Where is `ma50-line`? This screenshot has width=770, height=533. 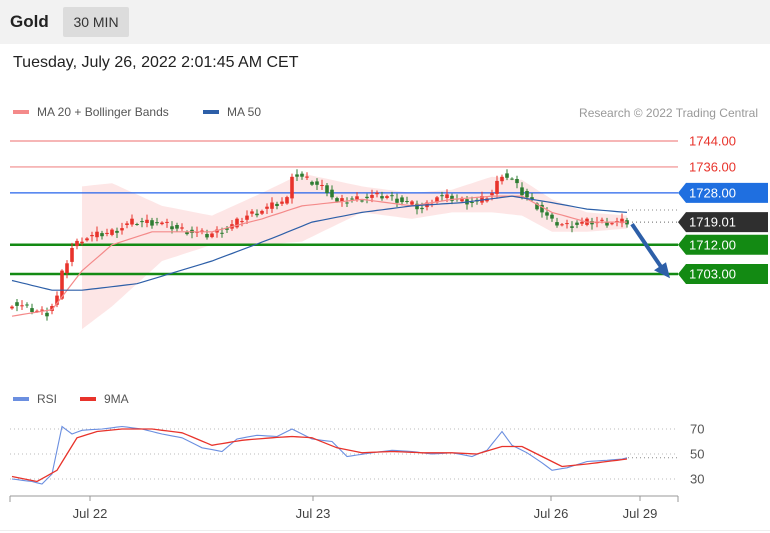
ma50-line is located at coordinates (319, 243).